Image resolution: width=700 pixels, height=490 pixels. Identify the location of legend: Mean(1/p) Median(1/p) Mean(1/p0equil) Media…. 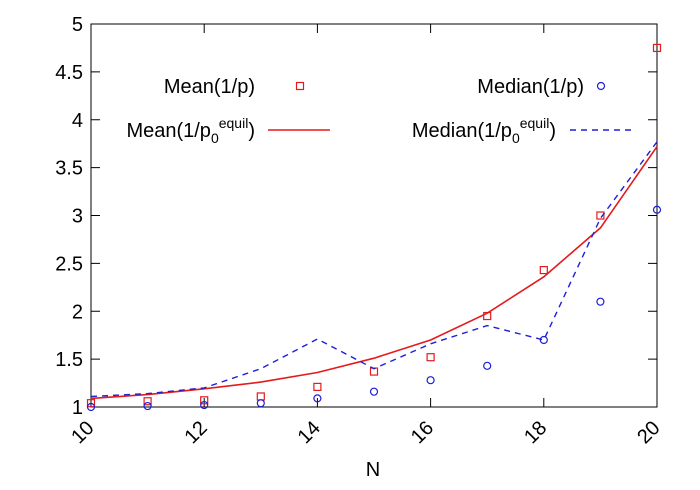
(380, 111).